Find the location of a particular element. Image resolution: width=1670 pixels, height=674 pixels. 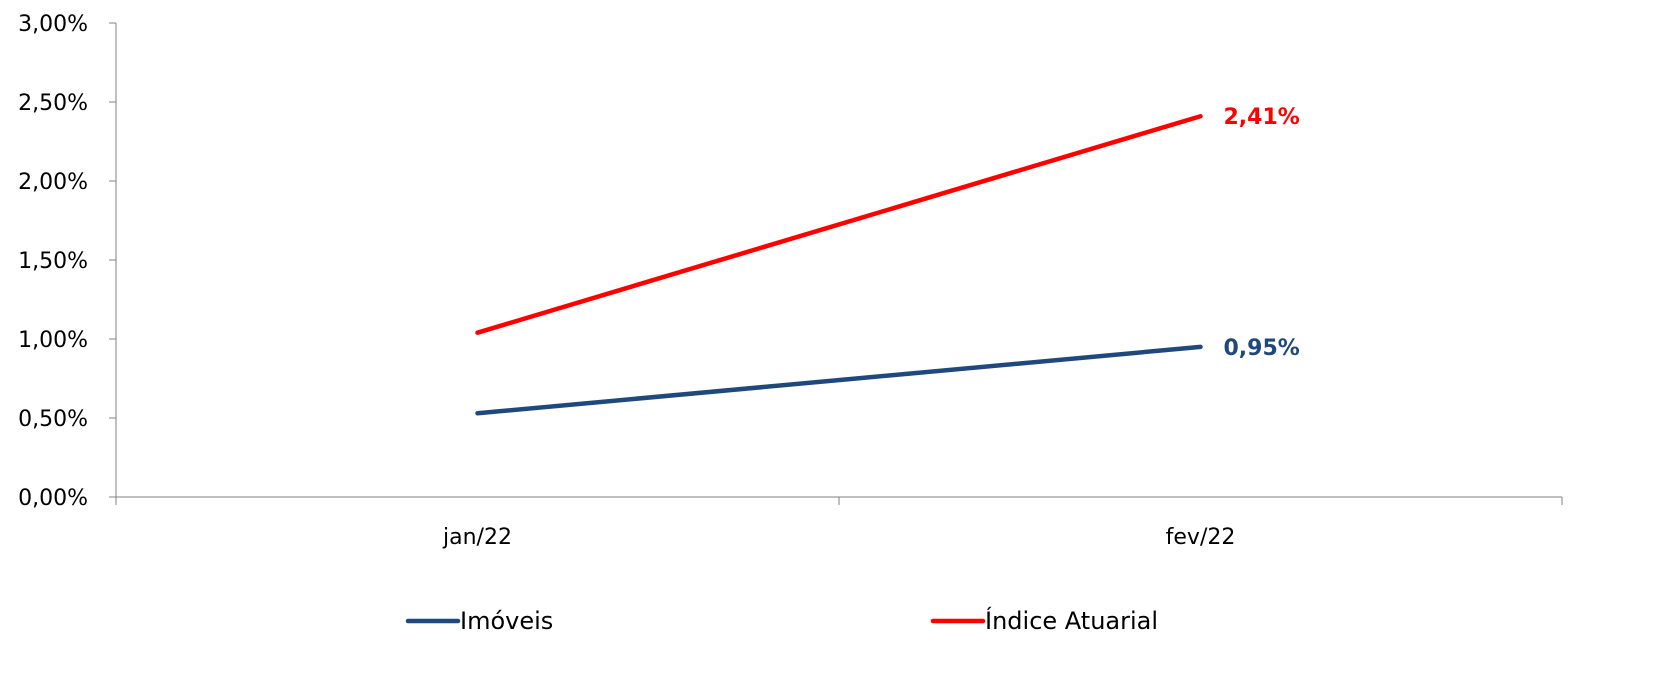

legend-label: Índice Atuarial is located at coordinates (1071, 620).